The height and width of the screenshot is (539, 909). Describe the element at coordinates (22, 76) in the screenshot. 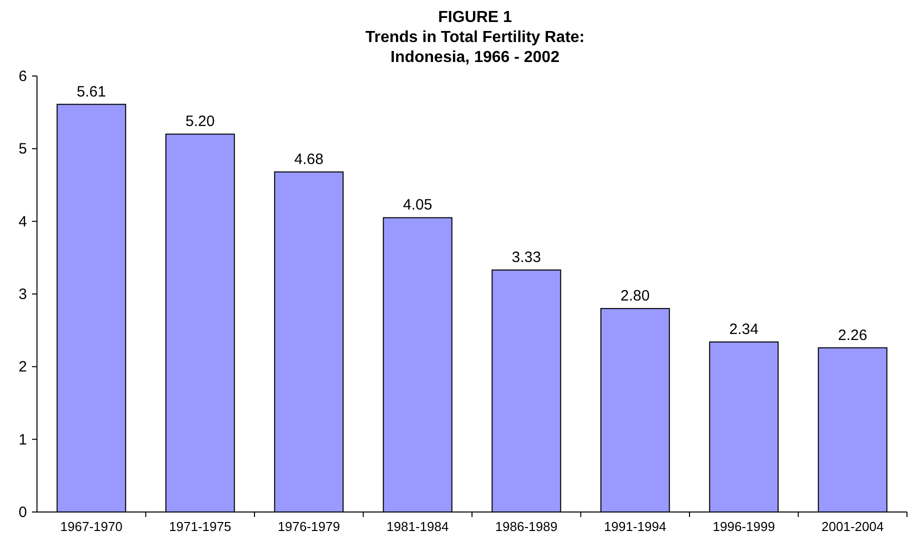

I see `y-tick-label: 6` at that location.